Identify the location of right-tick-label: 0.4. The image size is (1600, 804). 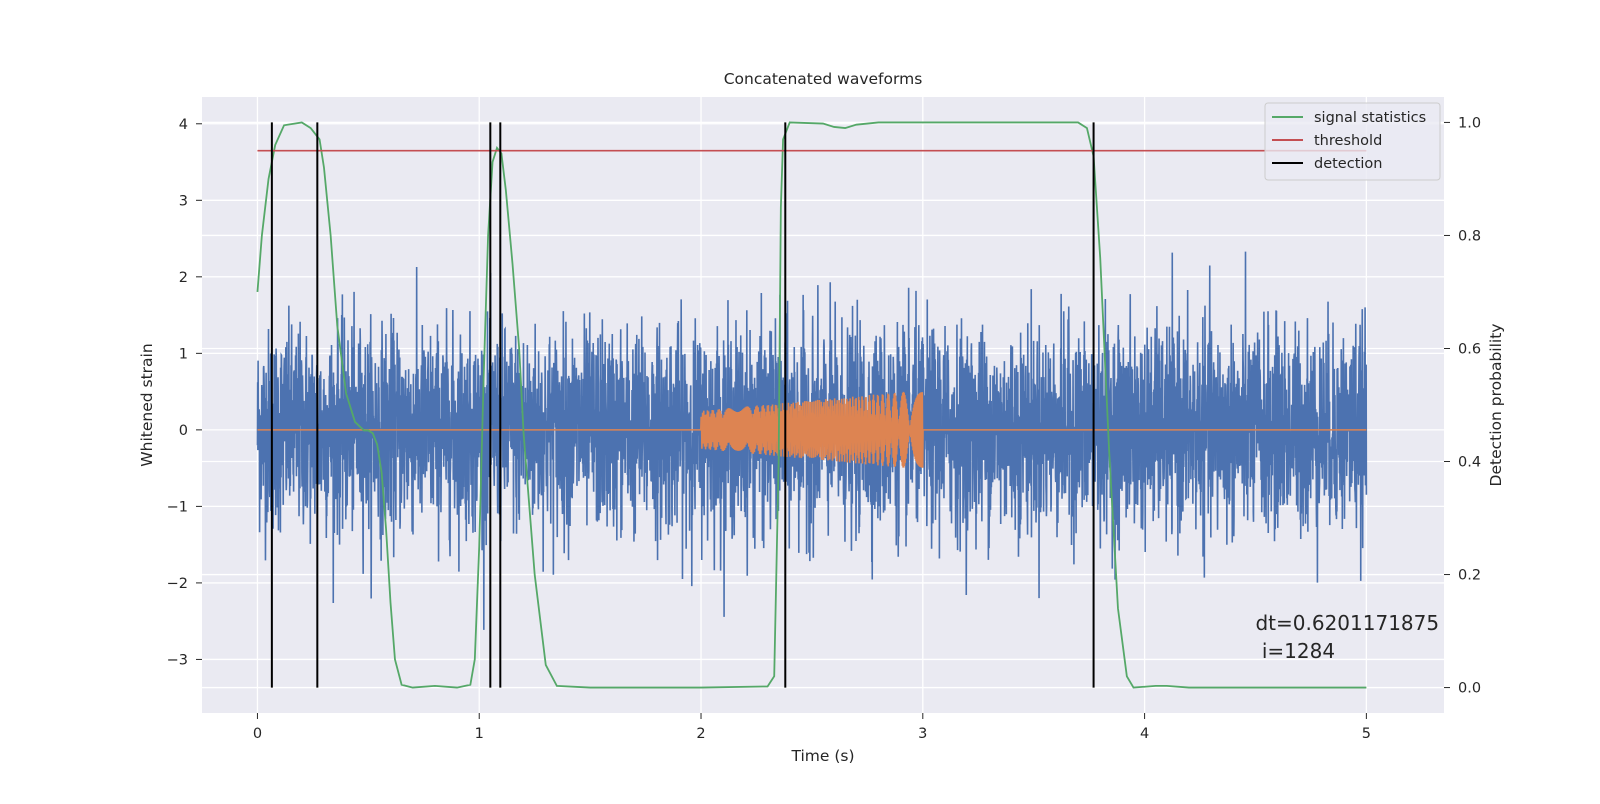
(1469, 463).